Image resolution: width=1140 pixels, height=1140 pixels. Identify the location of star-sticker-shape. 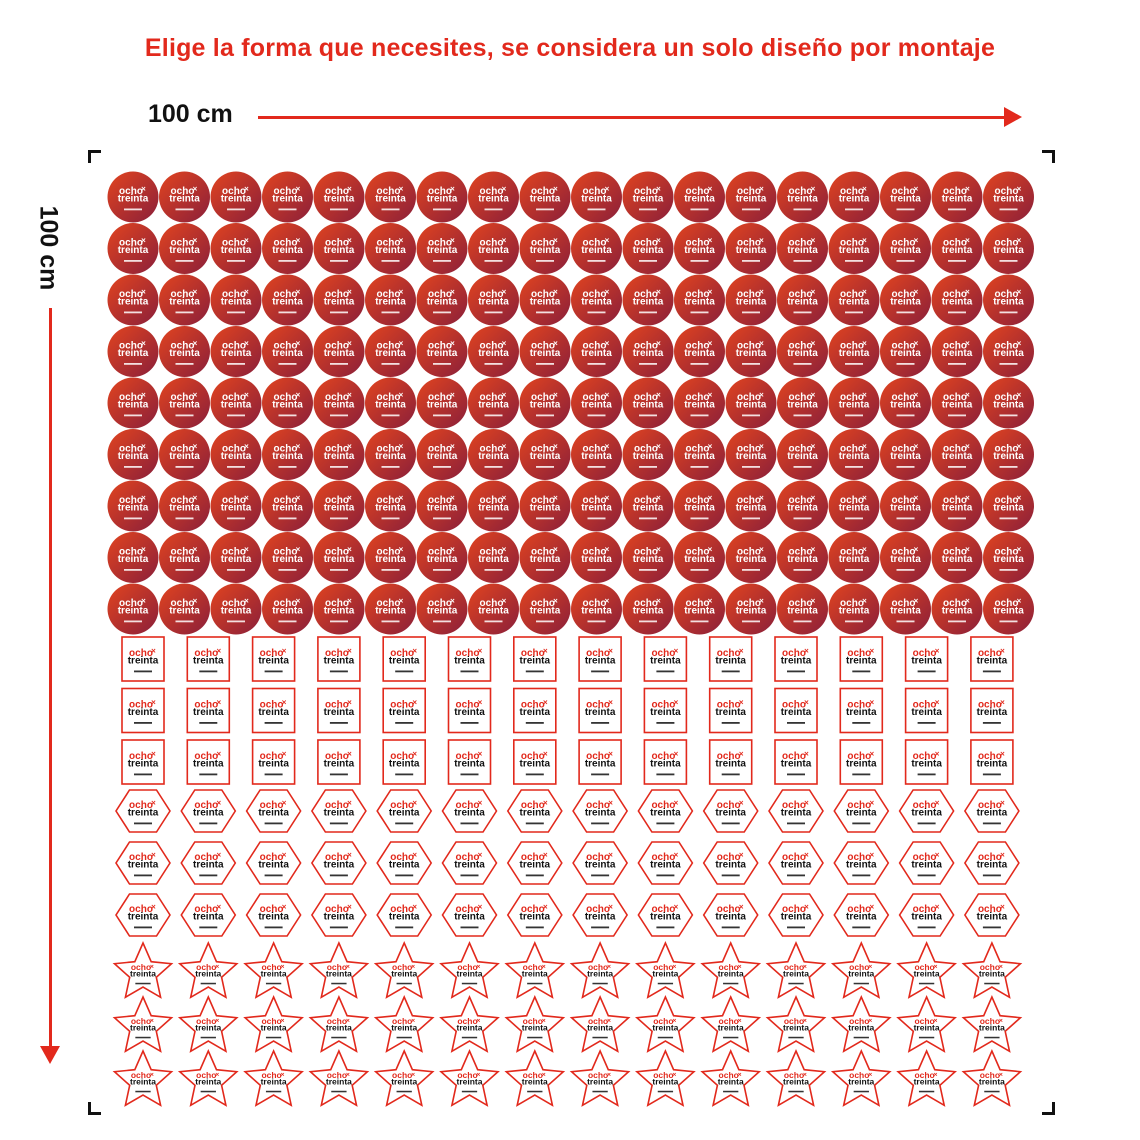
(992, 1024).